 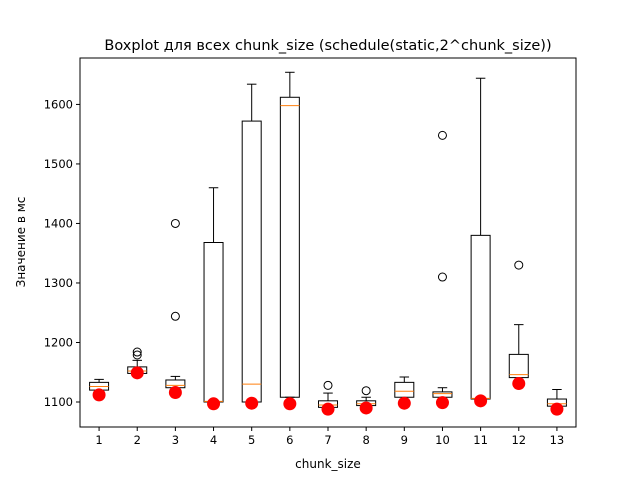 What do you see at coordinates (58, 223) in the screenshot?
I see `y-tick-label: 1400` at bounding box center [58, 223].